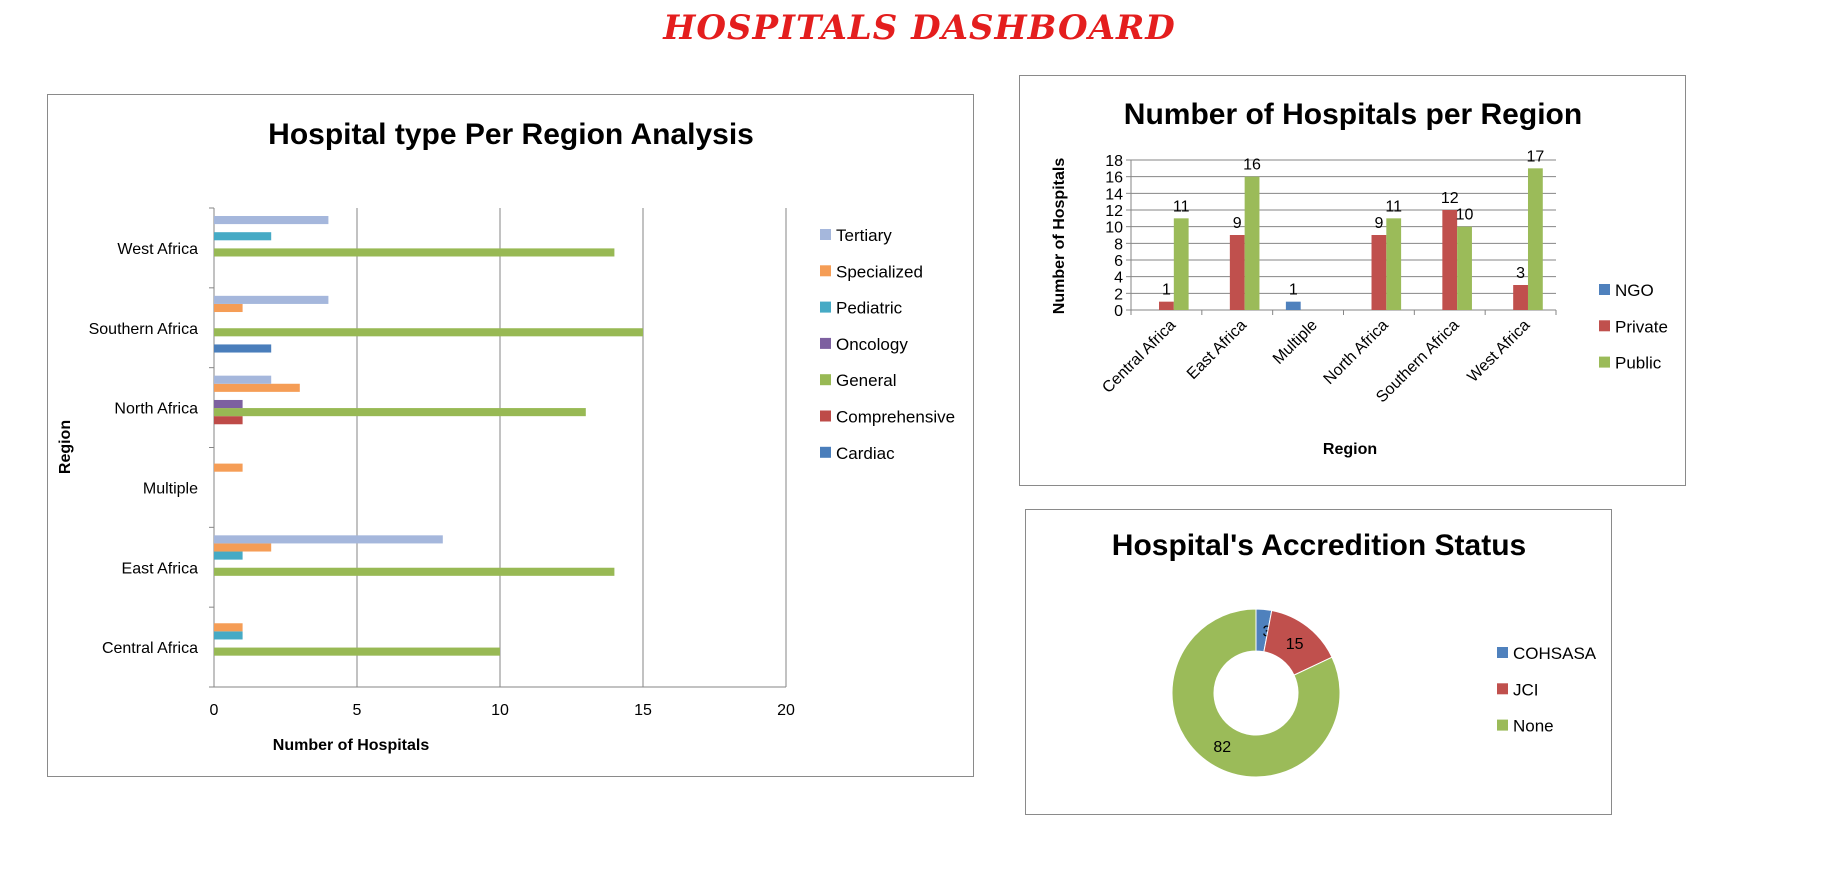 The width and height of the screenshot is (1839, 879). Describe the element at coordinates (1378, 223) in the screenshot. I see `data-label-private-north-africa: 9` at that location.